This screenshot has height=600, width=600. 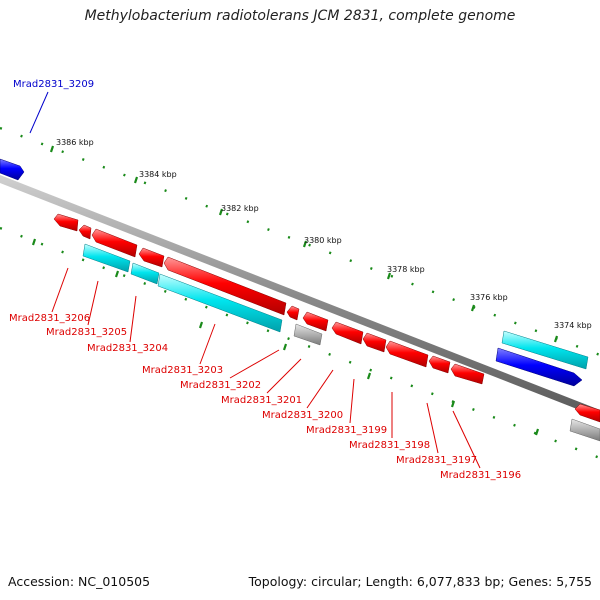 I want to click on gene-label-3199: Mrad2831_3199, so click(x=346, y=430).